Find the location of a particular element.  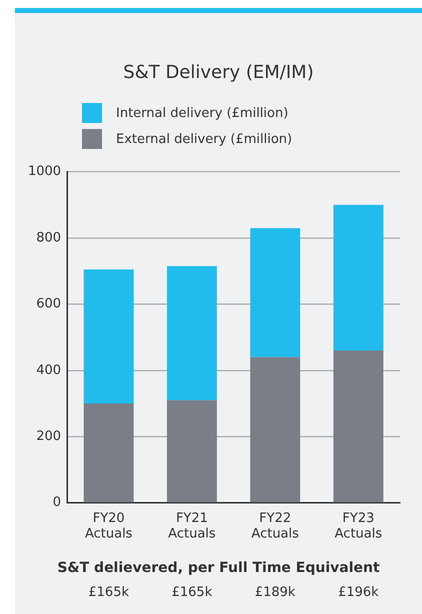

y-tick-label: 600 is located at coordinates (49, 304).